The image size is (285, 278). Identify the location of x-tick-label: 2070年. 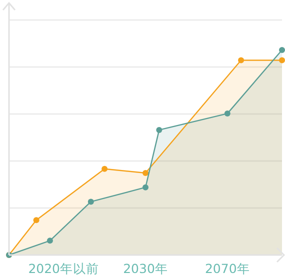
(227, 268).